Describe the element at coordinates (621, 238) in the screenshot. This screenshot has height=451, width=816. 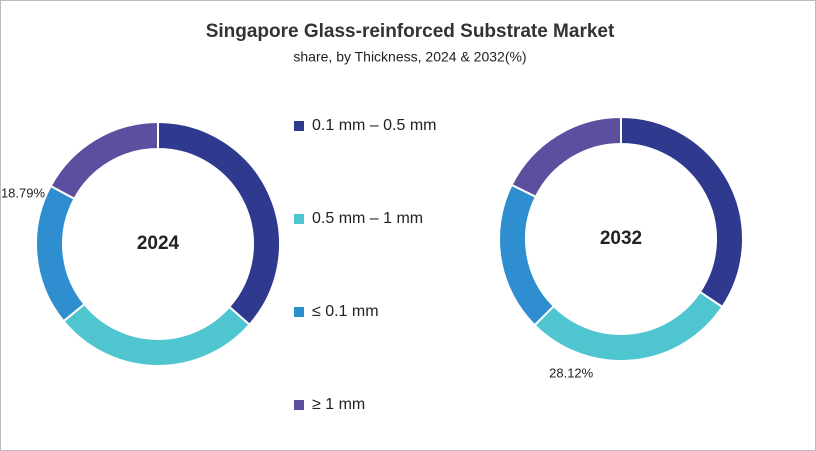
I see `donut-center-label: 2032` at that location.